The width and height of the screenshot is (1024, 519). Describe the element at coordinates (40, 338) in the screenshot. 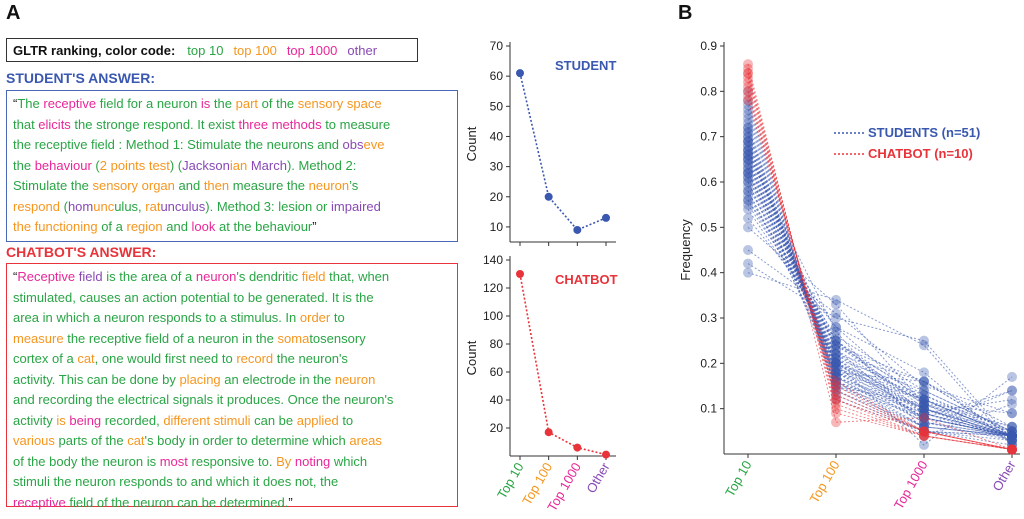

I see `answer-token: measure` at that location.